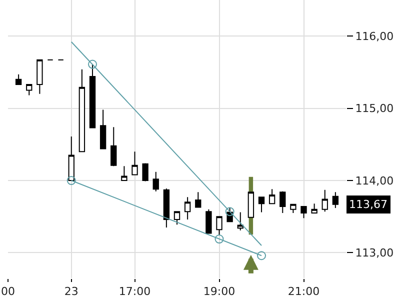 The width and height of the screenshot is (400, 300). I want to click on x-tick-label: 23, so click(71, 291).